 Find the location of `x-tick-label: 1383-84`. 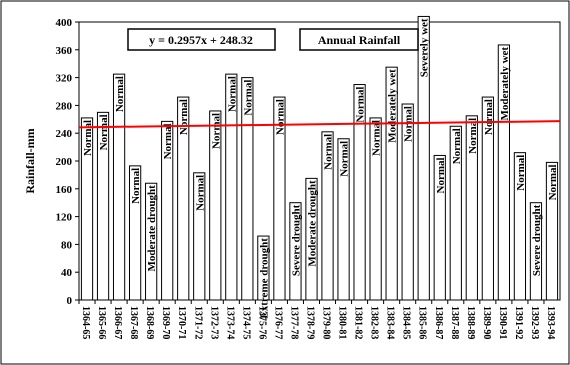

x-tick-label: 1383-84 is located at coordinates (390, 322).